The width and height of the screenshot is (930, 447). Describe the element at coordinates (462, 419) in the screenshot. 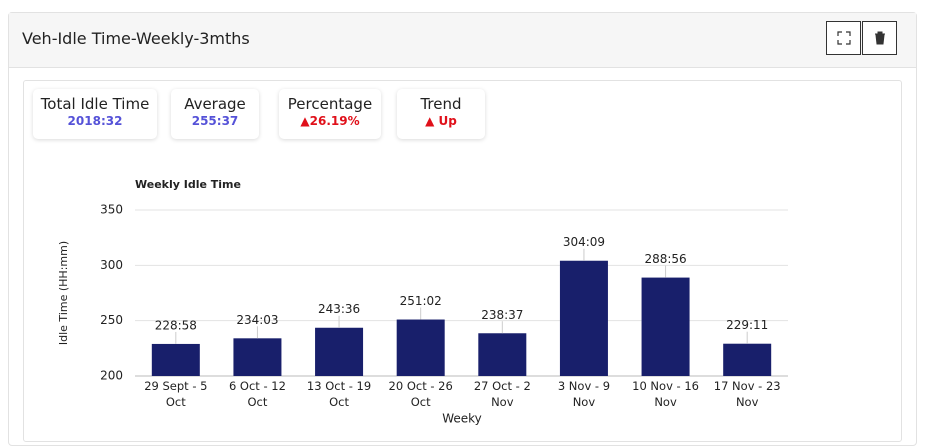

I see `x-axis-title: Weeky` at that location.